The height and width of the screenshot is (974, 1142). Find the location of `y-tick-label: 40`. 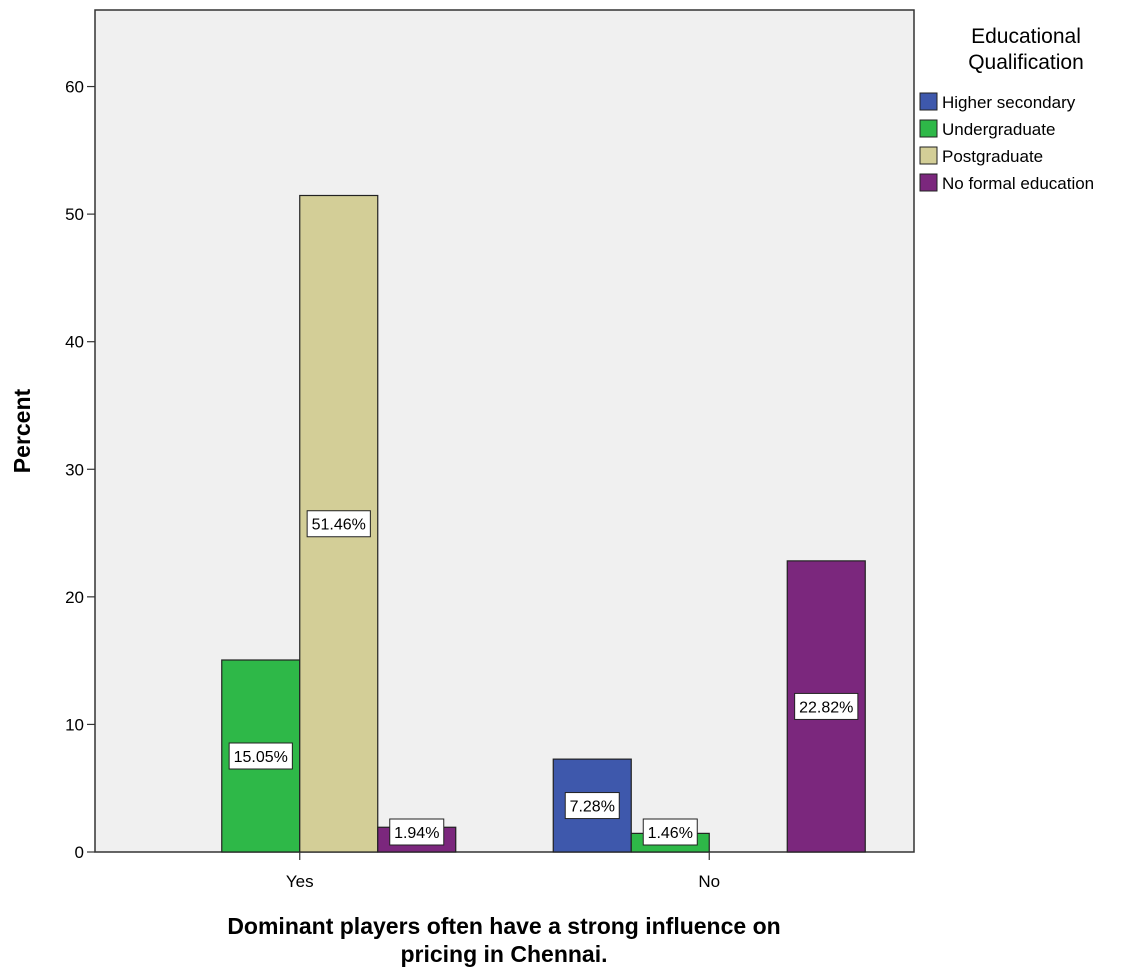

y-tick-label: 40 is located at coordinates (74, 342).